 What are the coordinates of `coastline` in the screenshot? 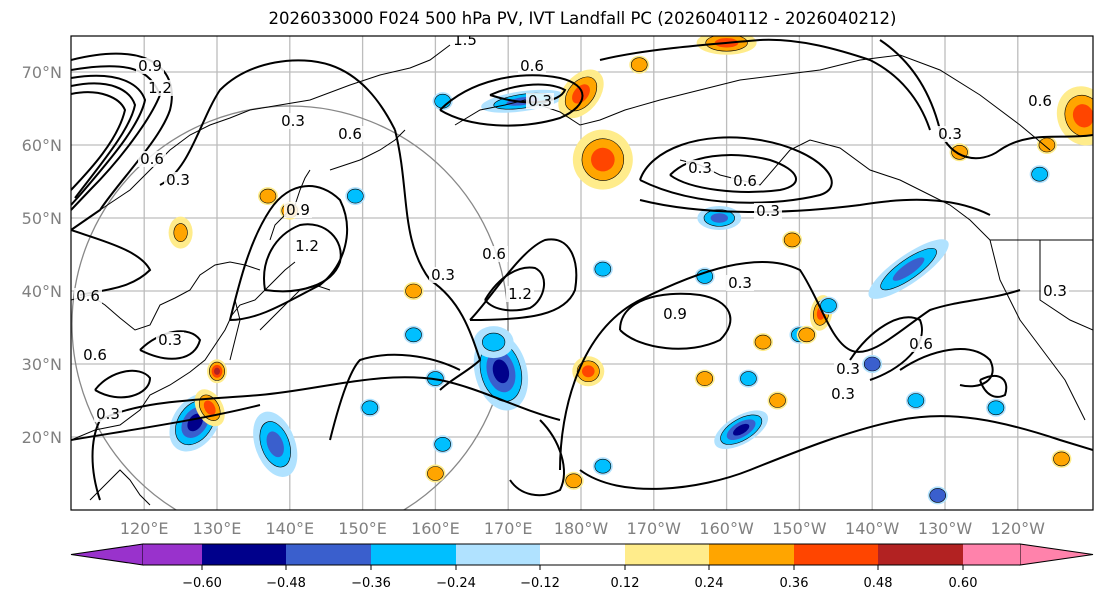 It's located at (261, 137).